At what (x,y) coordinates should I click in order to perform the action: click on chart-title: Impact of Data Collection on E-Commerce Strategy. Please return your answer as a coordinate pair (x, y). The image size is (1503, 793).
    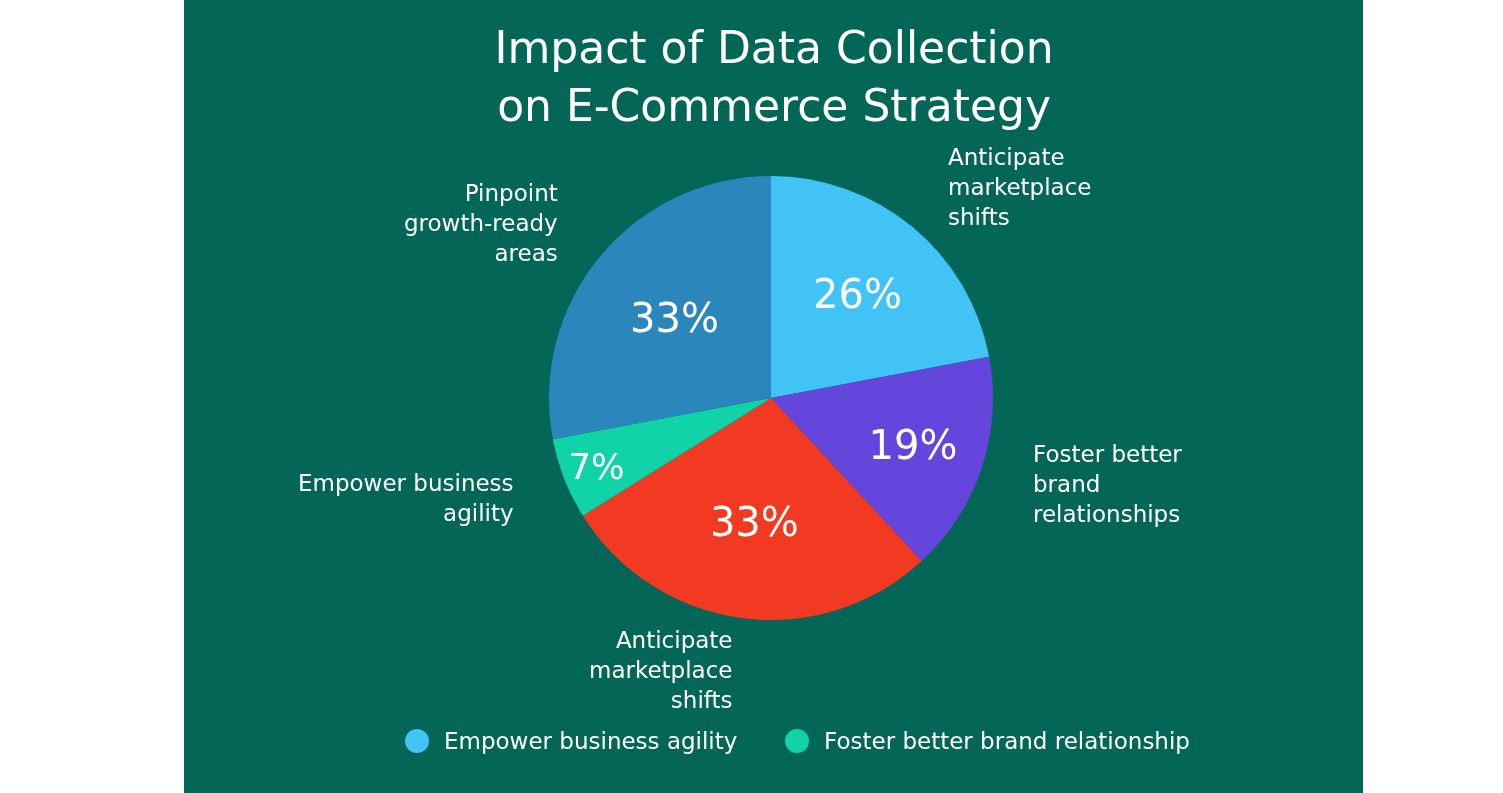
    Looking at the image, I should click on (774, 76).